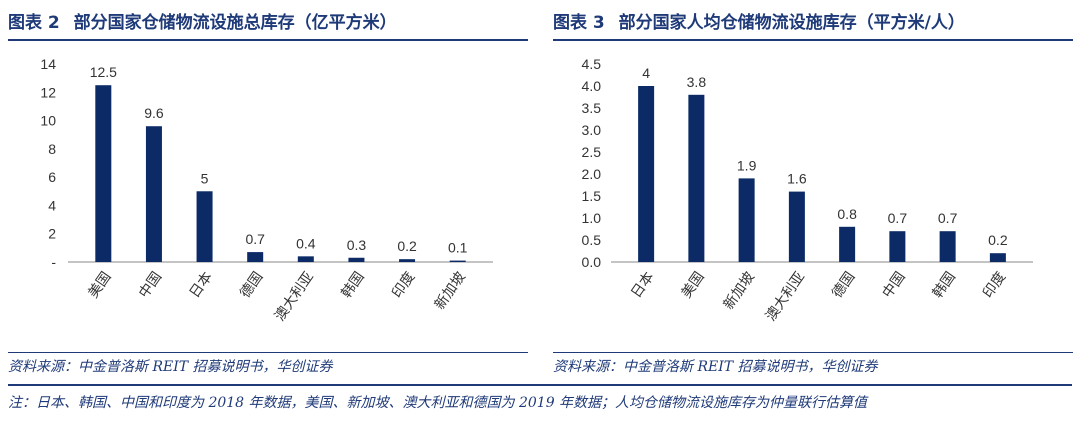 The image size is (1080, 429). Describe the element at coordinates (592, 262) in the screenshot. I see `y-tick-label: 0.0` at that location.